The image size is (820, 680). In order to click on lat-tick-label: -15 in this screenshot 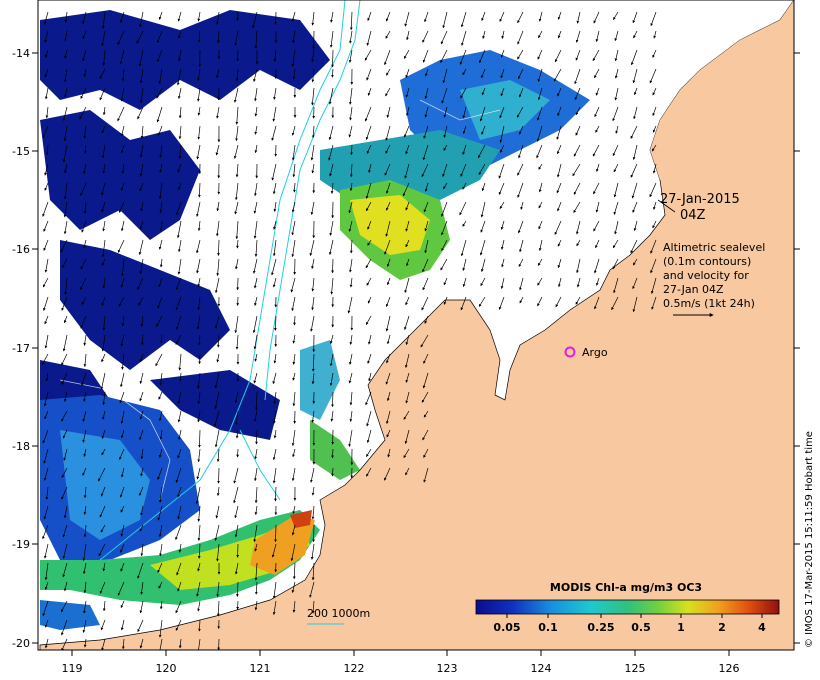, I will do `click(21, 151)`.